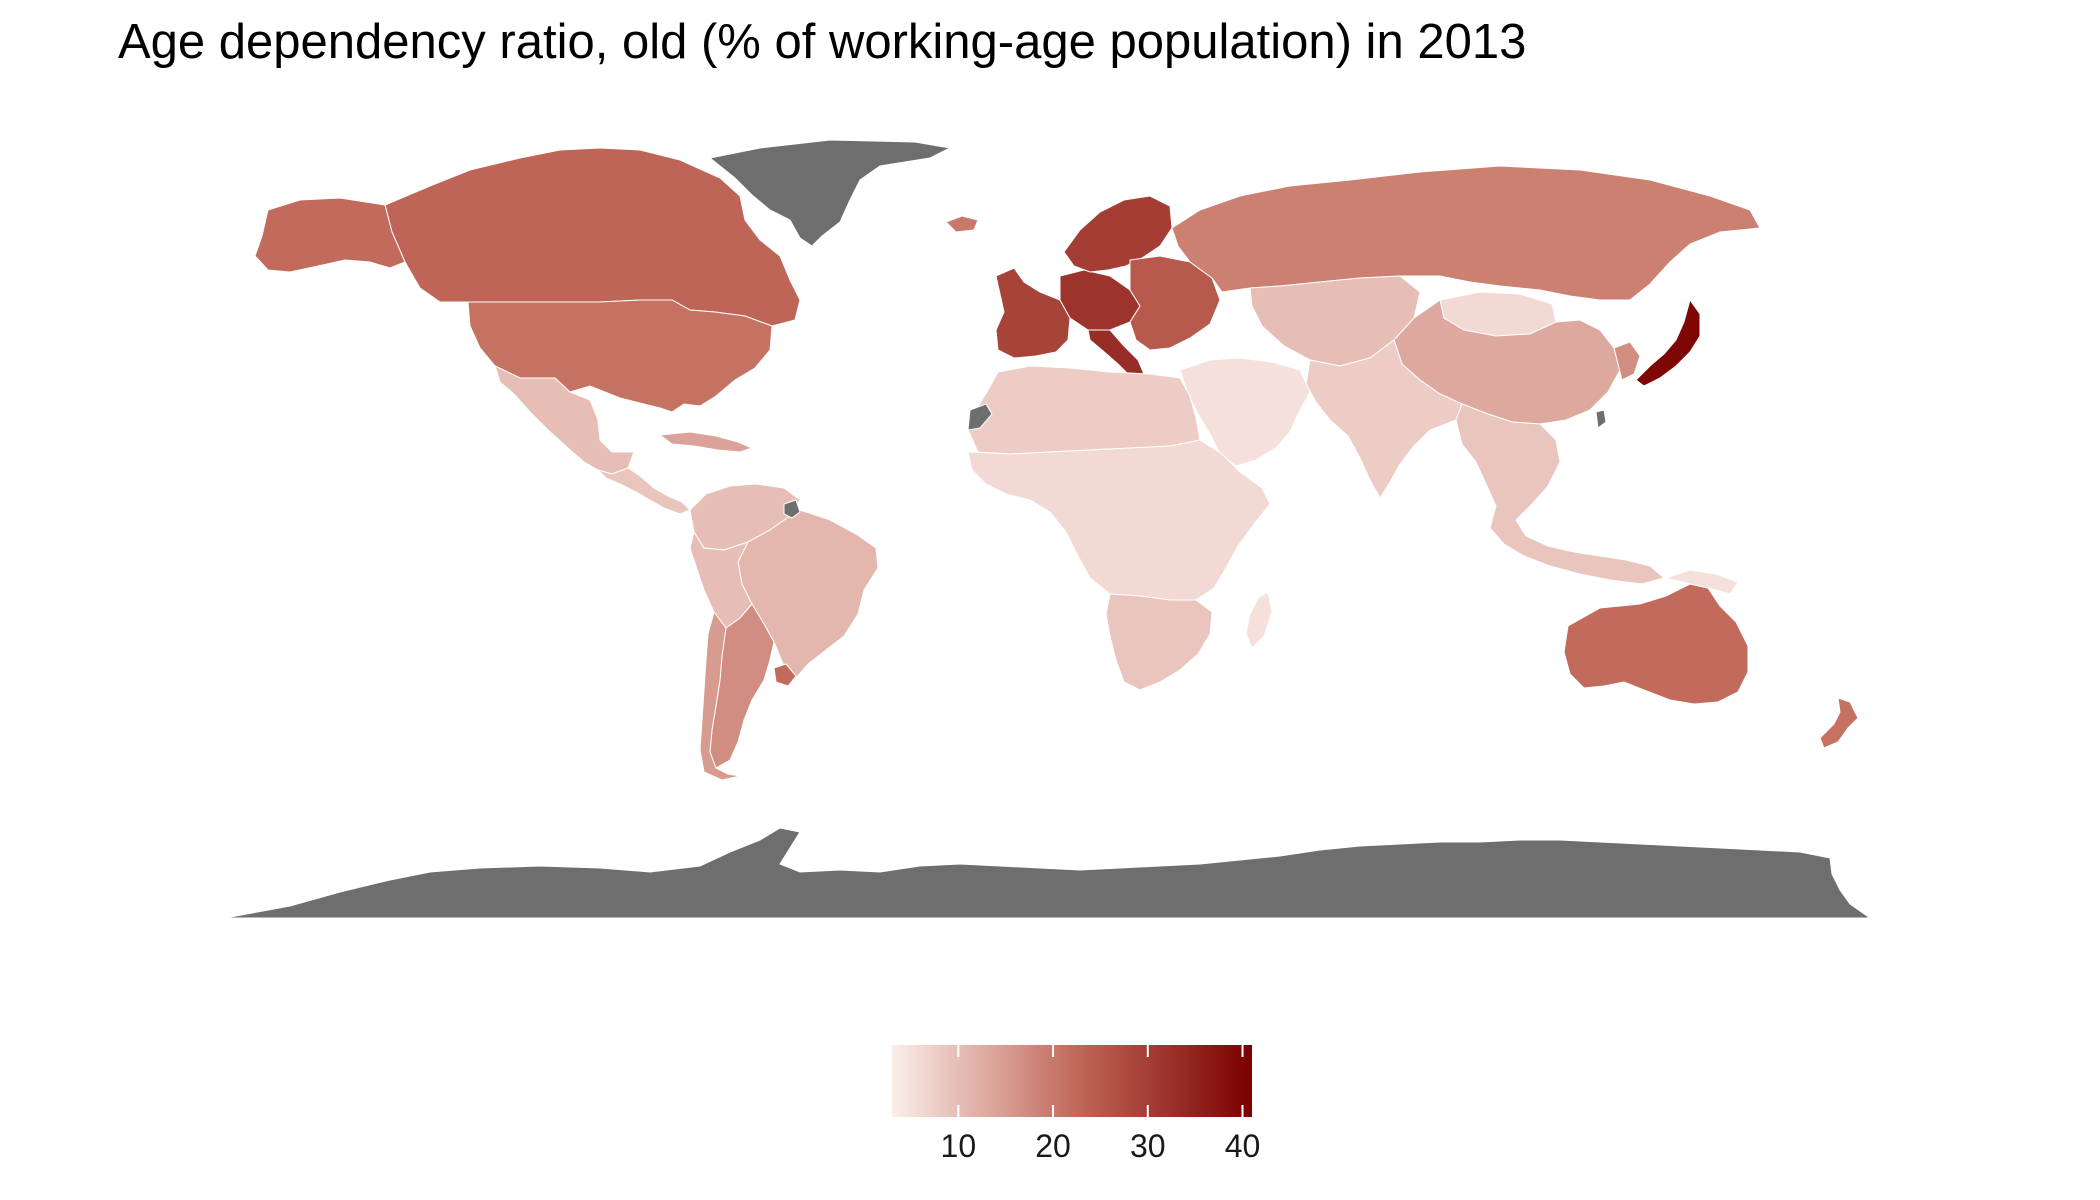 Image resolution: width=2100 pixels, height=1200 pixels. What do you see at coordinates (1701, 582) in the screenshot?
I see `region-papua-melanesia` at bounding box center [1701, 582].